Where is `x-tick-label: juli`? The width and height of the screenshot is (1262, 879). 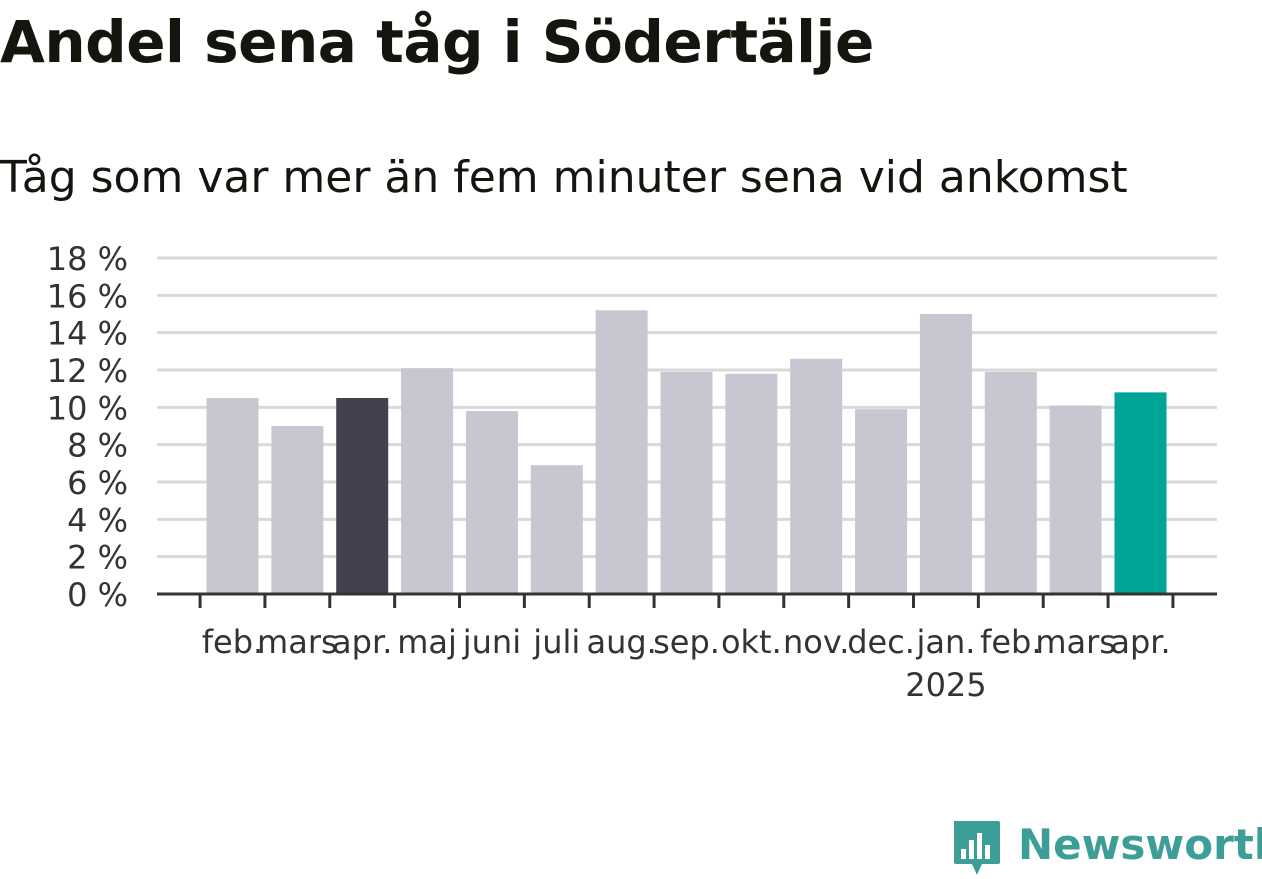 x-tick-label: juli is located at coordinates (556, 642).